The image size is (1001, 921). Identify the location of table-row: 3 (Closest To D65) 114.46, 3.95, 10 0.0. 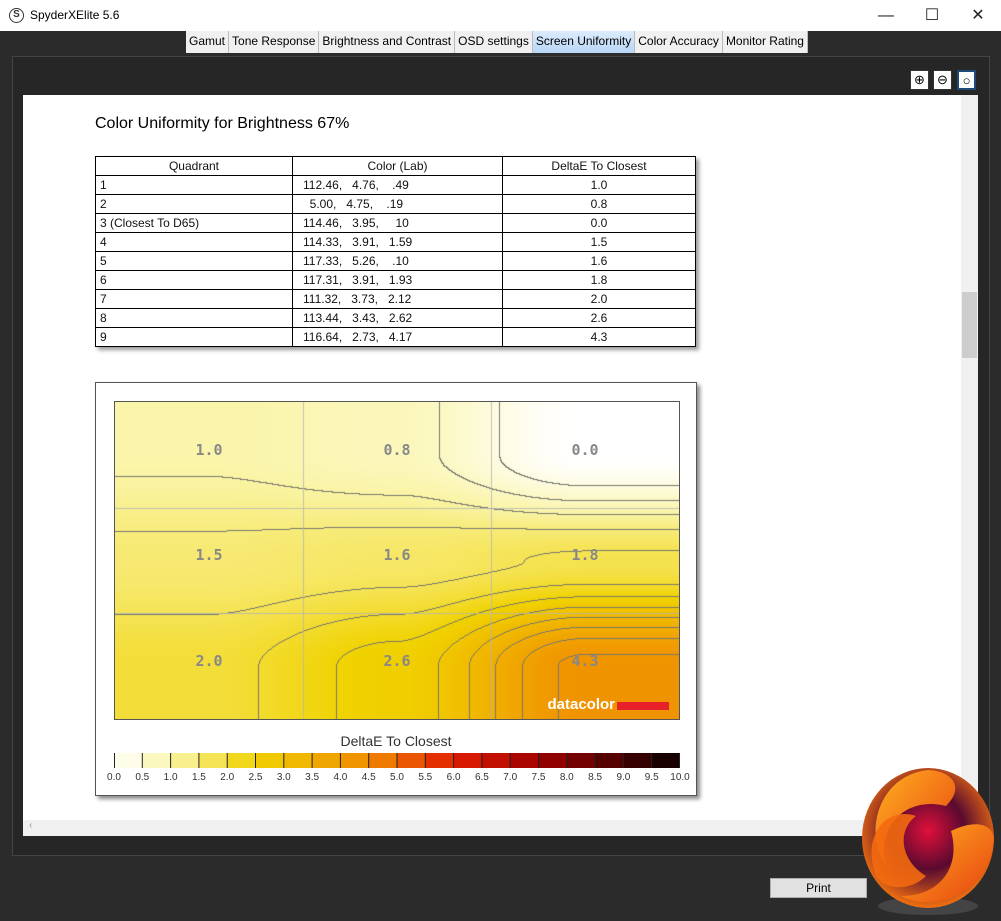
(395, 223).